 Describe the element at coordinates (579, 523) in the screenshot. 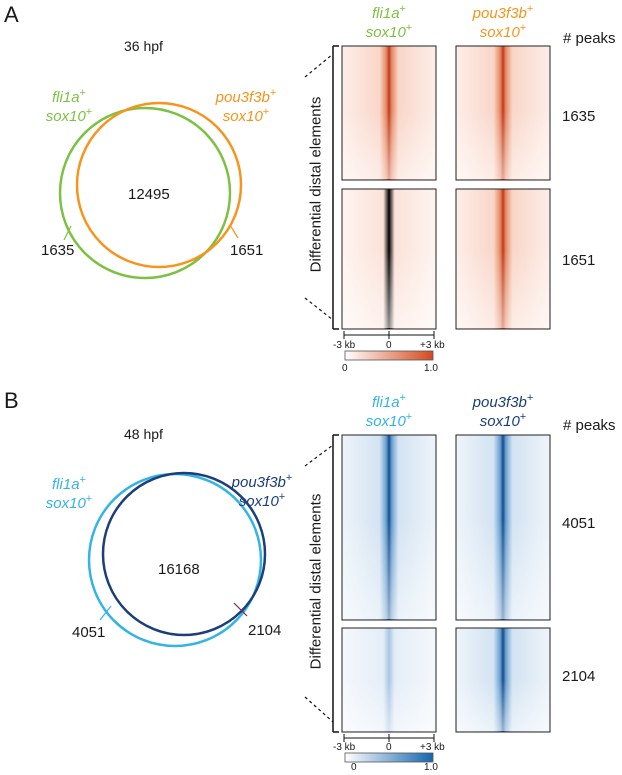

I see `row-peak-count: 4051` at that location.